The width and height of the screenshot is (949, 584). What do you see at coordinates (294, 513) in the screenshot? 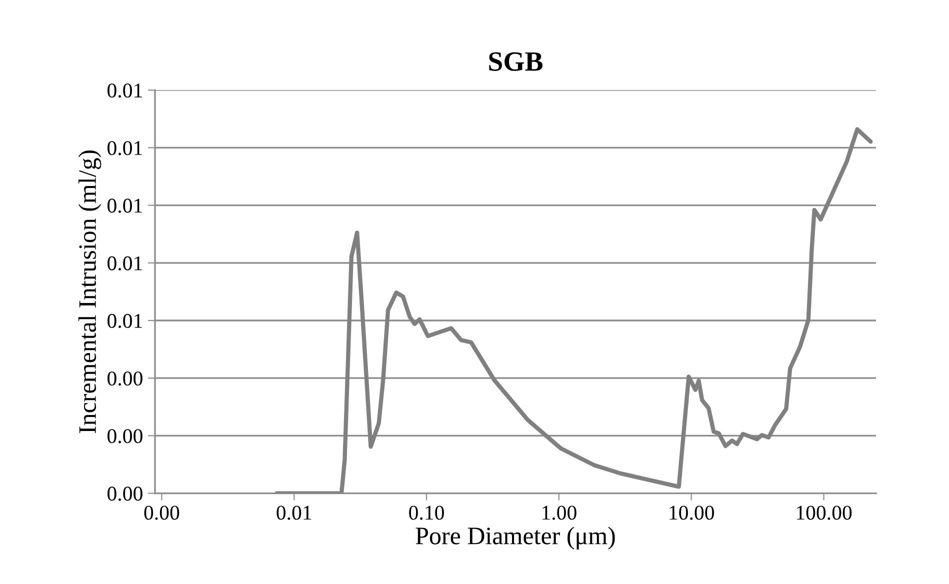
I see `x-tick-label: 0.01` at bounding box center [294, 513].